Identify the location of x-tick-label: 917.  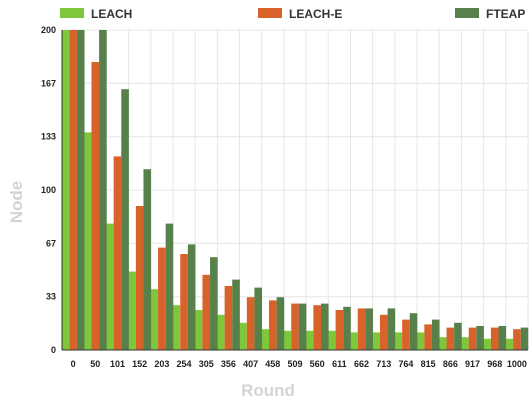
(472, 364).